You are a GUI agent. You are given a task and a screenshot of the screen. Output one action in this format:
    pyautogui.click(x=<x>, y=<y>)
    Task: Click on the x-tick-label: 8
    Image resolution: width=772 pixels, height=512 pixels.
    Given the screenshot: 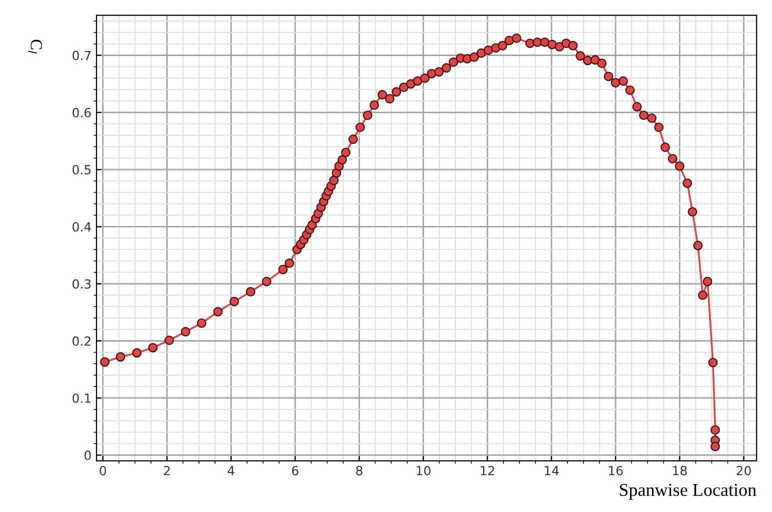 What is the action you would take?
    pyautogui.click(x=359, y=471)
    